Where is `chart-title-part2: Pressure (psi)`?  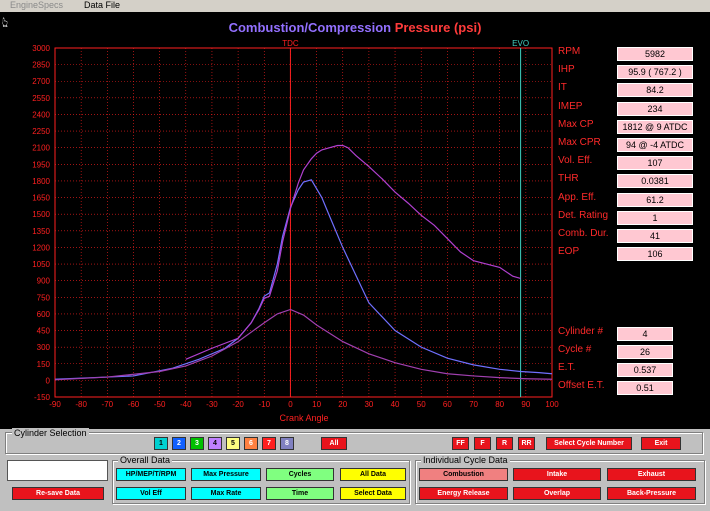
chart-title-part2: Pressure (psi) is located at coordinates (438, 27).